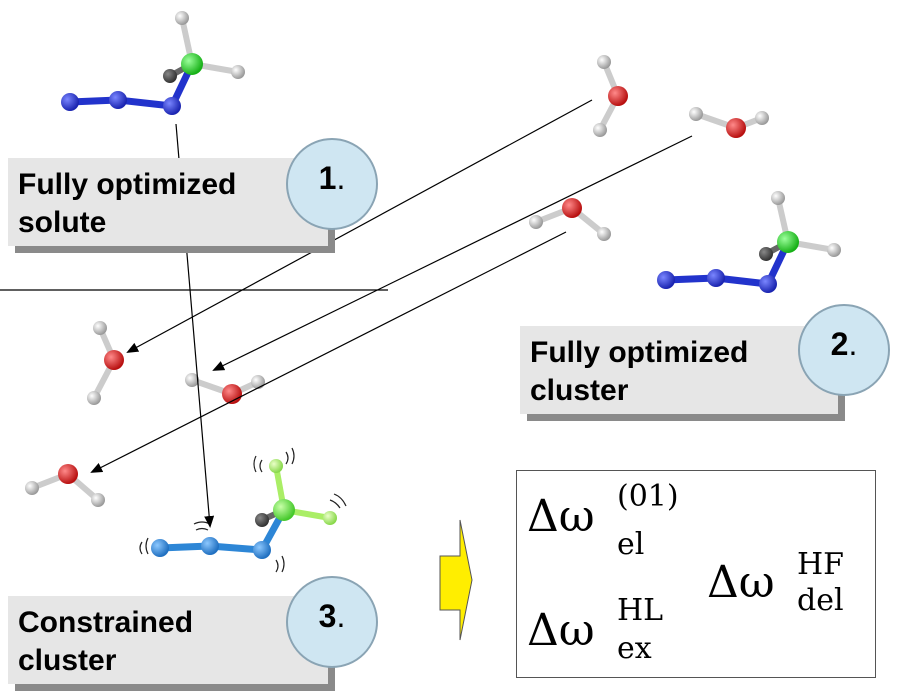  Describe the element at coordinates (648, 496) in the screenshot. I see `superscript: (01)` at that location.